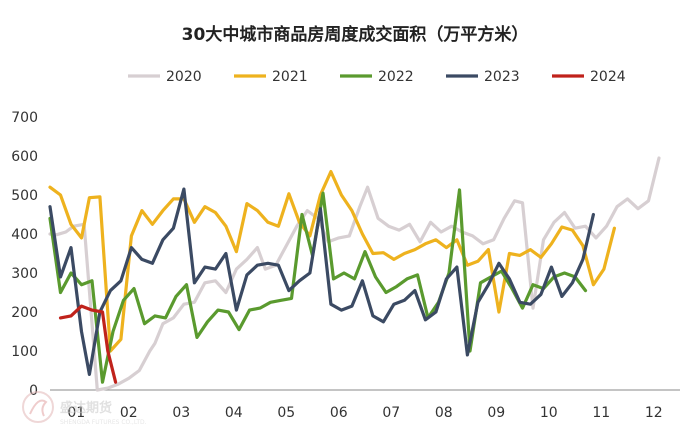 The width and height of the screenshot is (700, 434). Describe the element at coordinates (24, 352) in the screenshot. I see `y-tick-label: 100` at that location.